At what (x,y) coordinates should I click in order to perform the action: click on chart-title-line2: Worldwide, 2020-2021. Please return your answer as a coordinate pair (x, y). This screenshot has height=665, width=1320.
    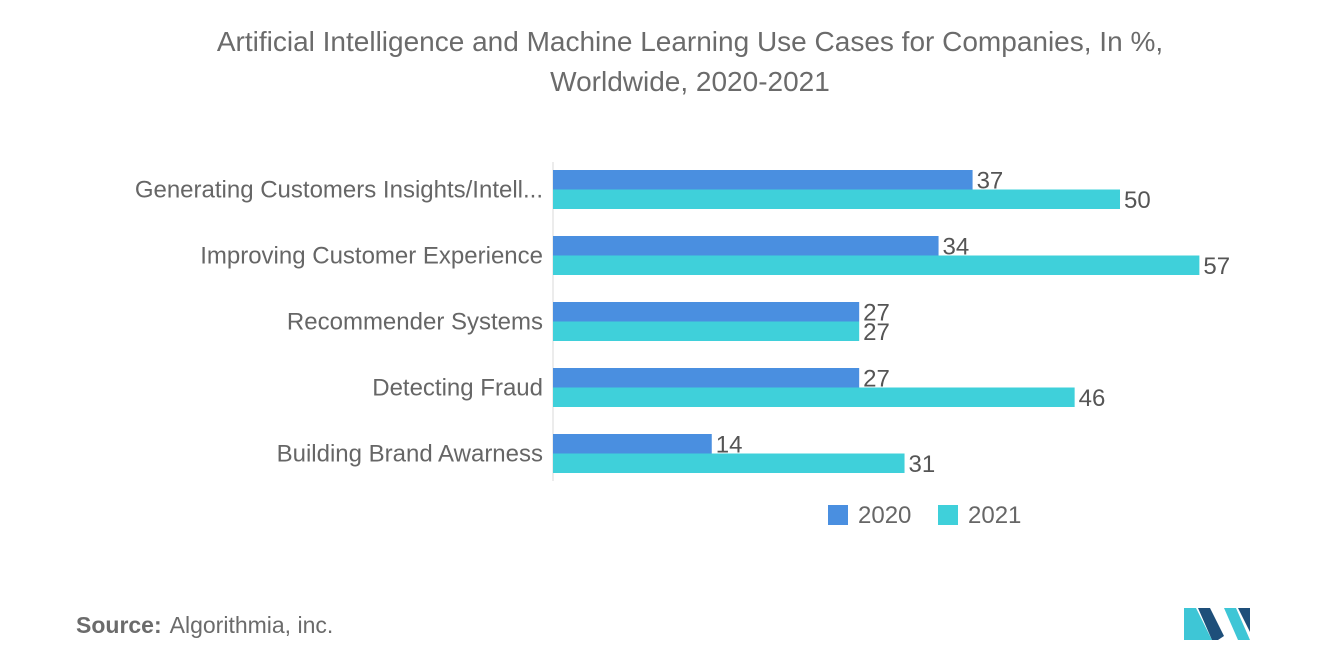
    Looking at the image, I should click on (690, 81).